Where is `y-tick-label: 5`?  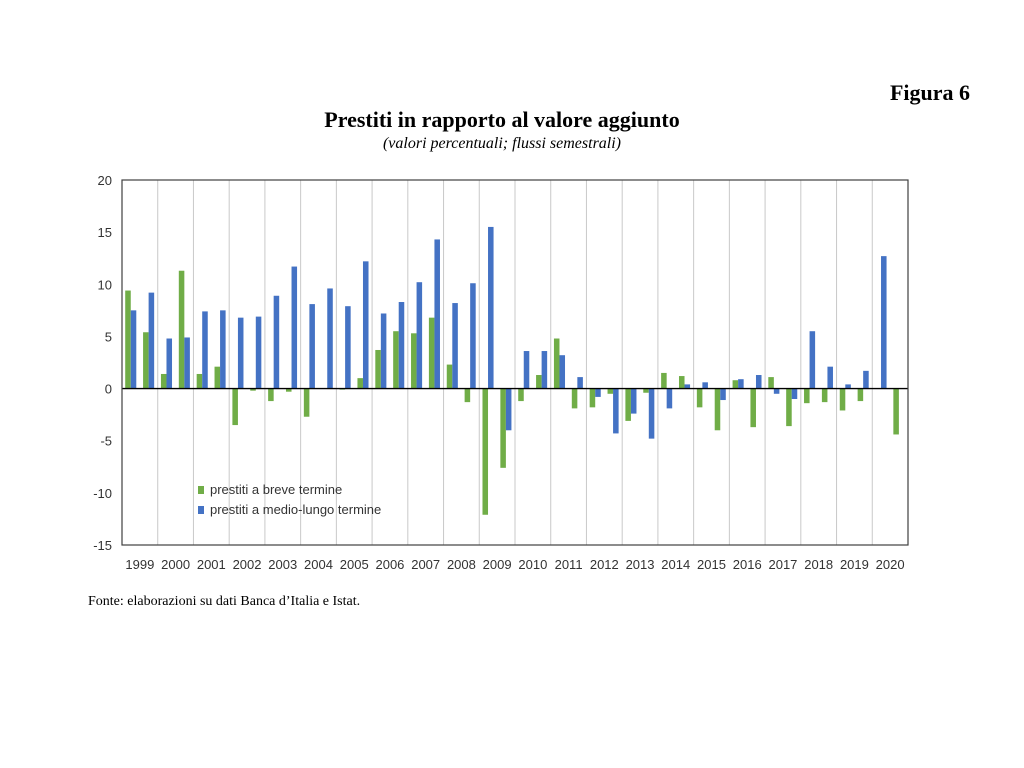
y-tick-label: 5 is located at coordinates (108, 336).